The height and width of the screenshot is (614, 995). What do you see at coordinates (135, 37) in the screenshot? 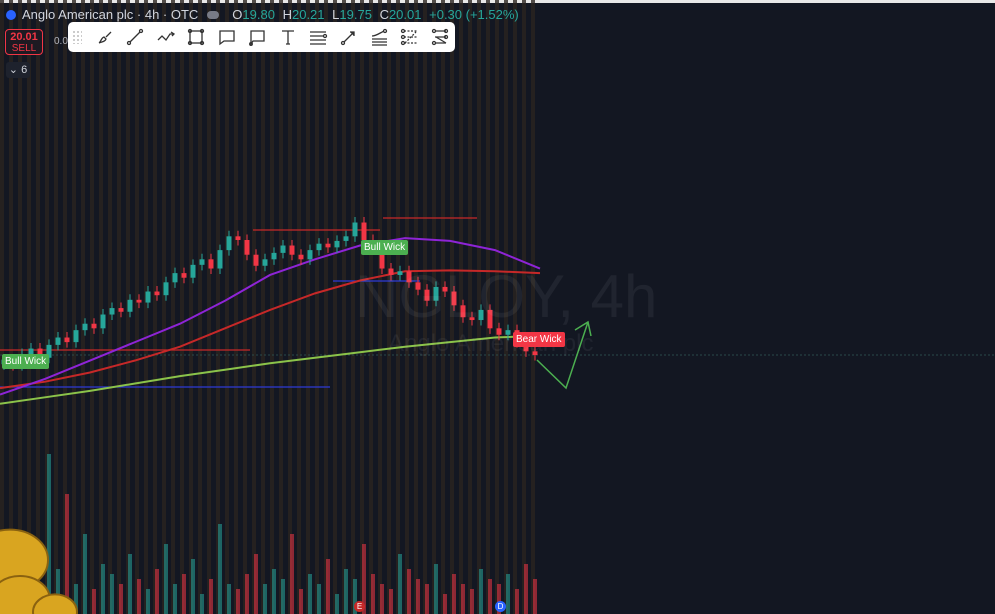
I see `trend-line-icon` at bounding box center [135, 37].